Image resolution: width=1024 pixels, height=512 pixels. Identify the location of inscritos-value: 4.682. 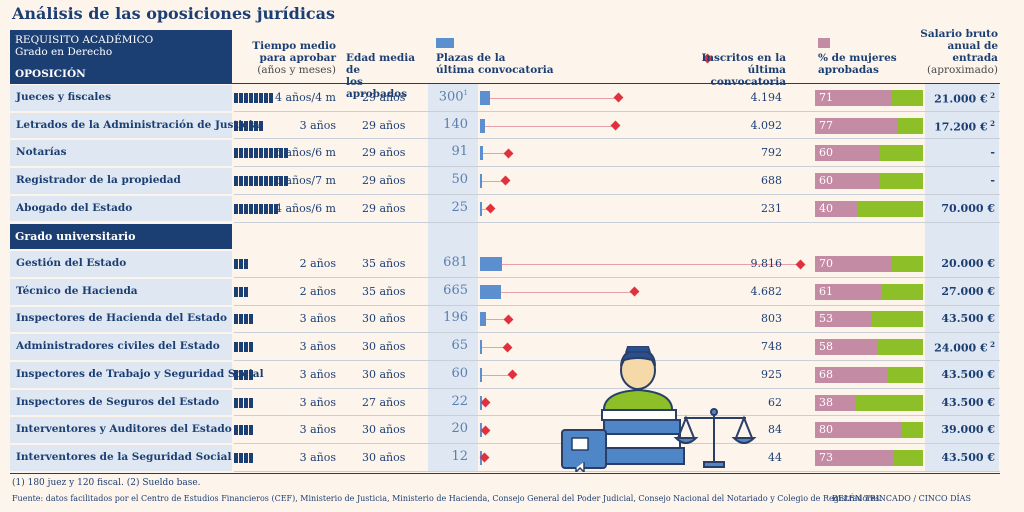
(766, 291).